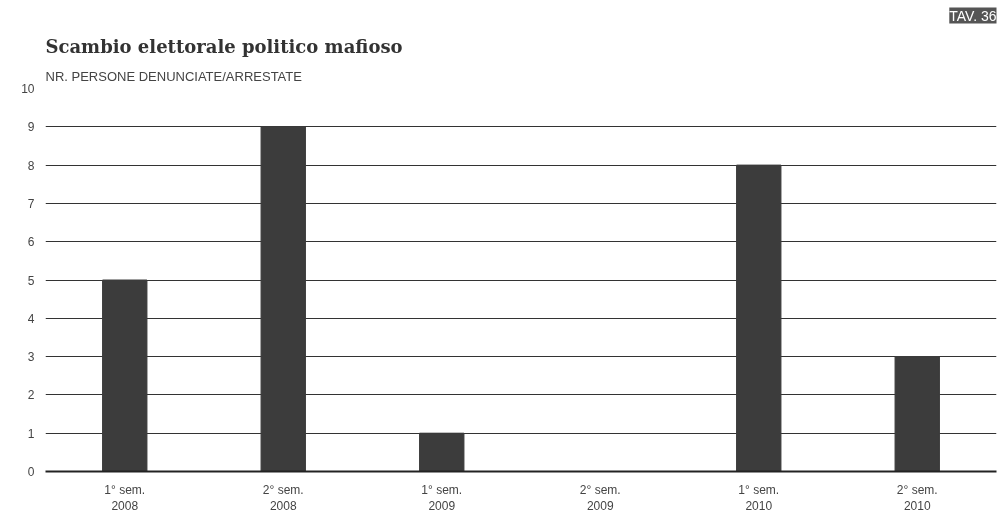  I want to click on chart-title: Scambio elettorale politico mafioso, so click(224, 46).